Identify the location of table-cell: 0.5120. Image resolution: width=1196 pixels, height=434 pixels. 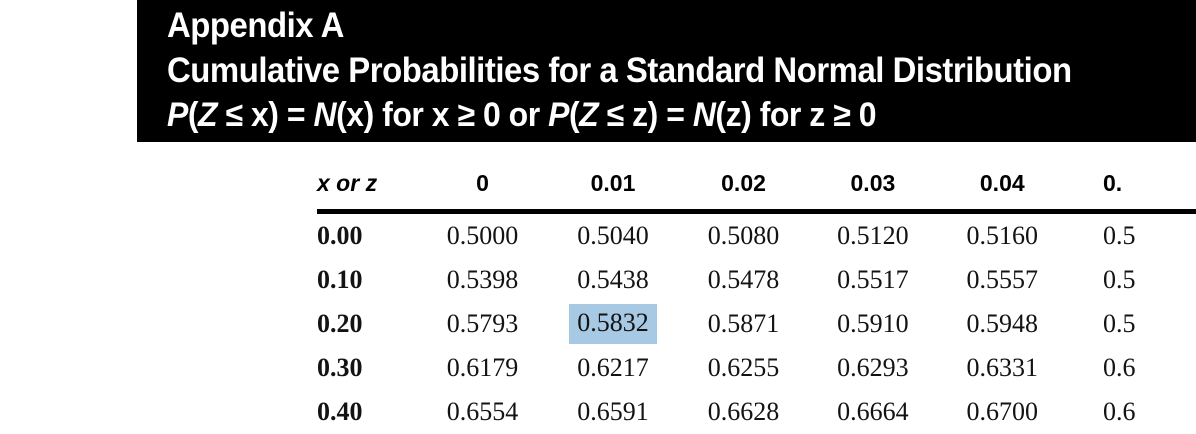
(872, 235).